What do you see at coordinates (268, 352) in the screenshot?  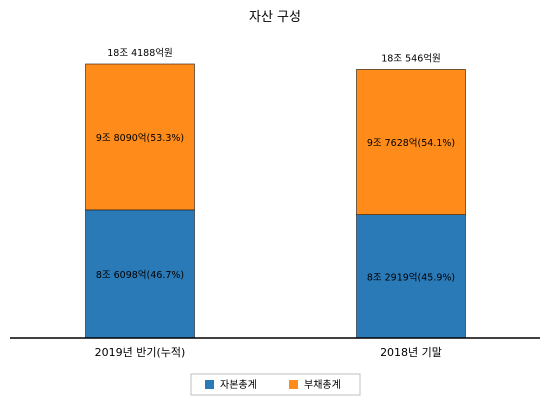 I see `x-tick-labels: 2019년 반기(누적) 2018년 기말` at bounding box center [268, 352].